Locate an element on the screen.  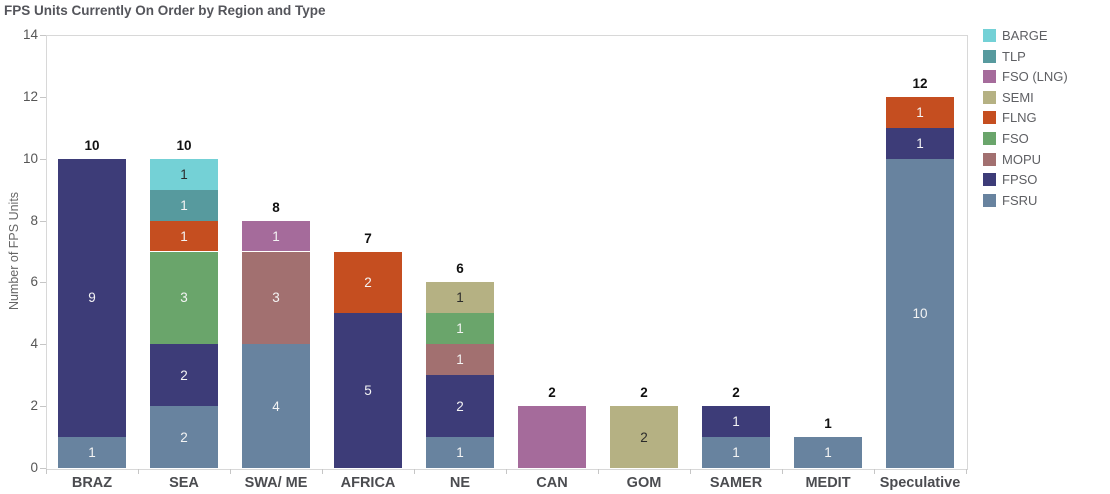
legend-item-barge: BARGE is located at coordinates (1015, 35).